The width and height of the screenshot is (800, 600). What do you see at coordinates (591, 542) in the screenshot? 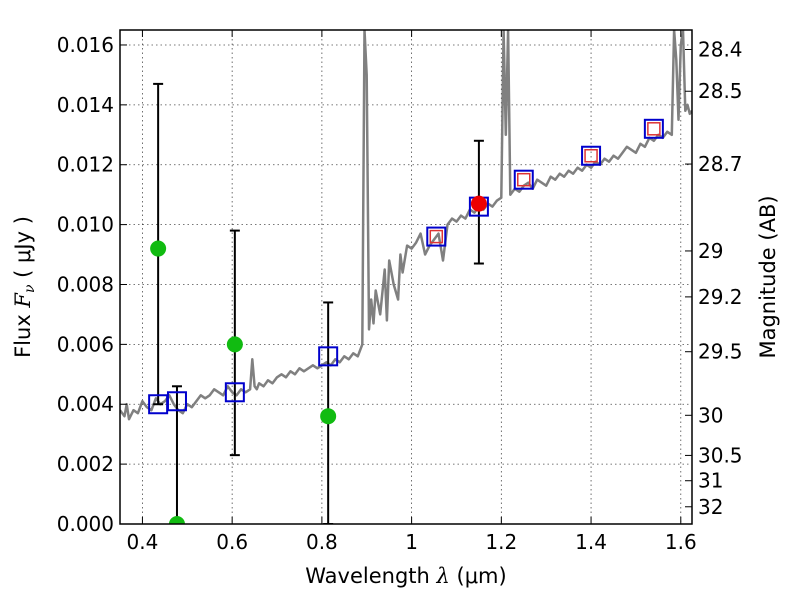
I see `x-tick-label: 1.4` at bounding box center [591, 542].